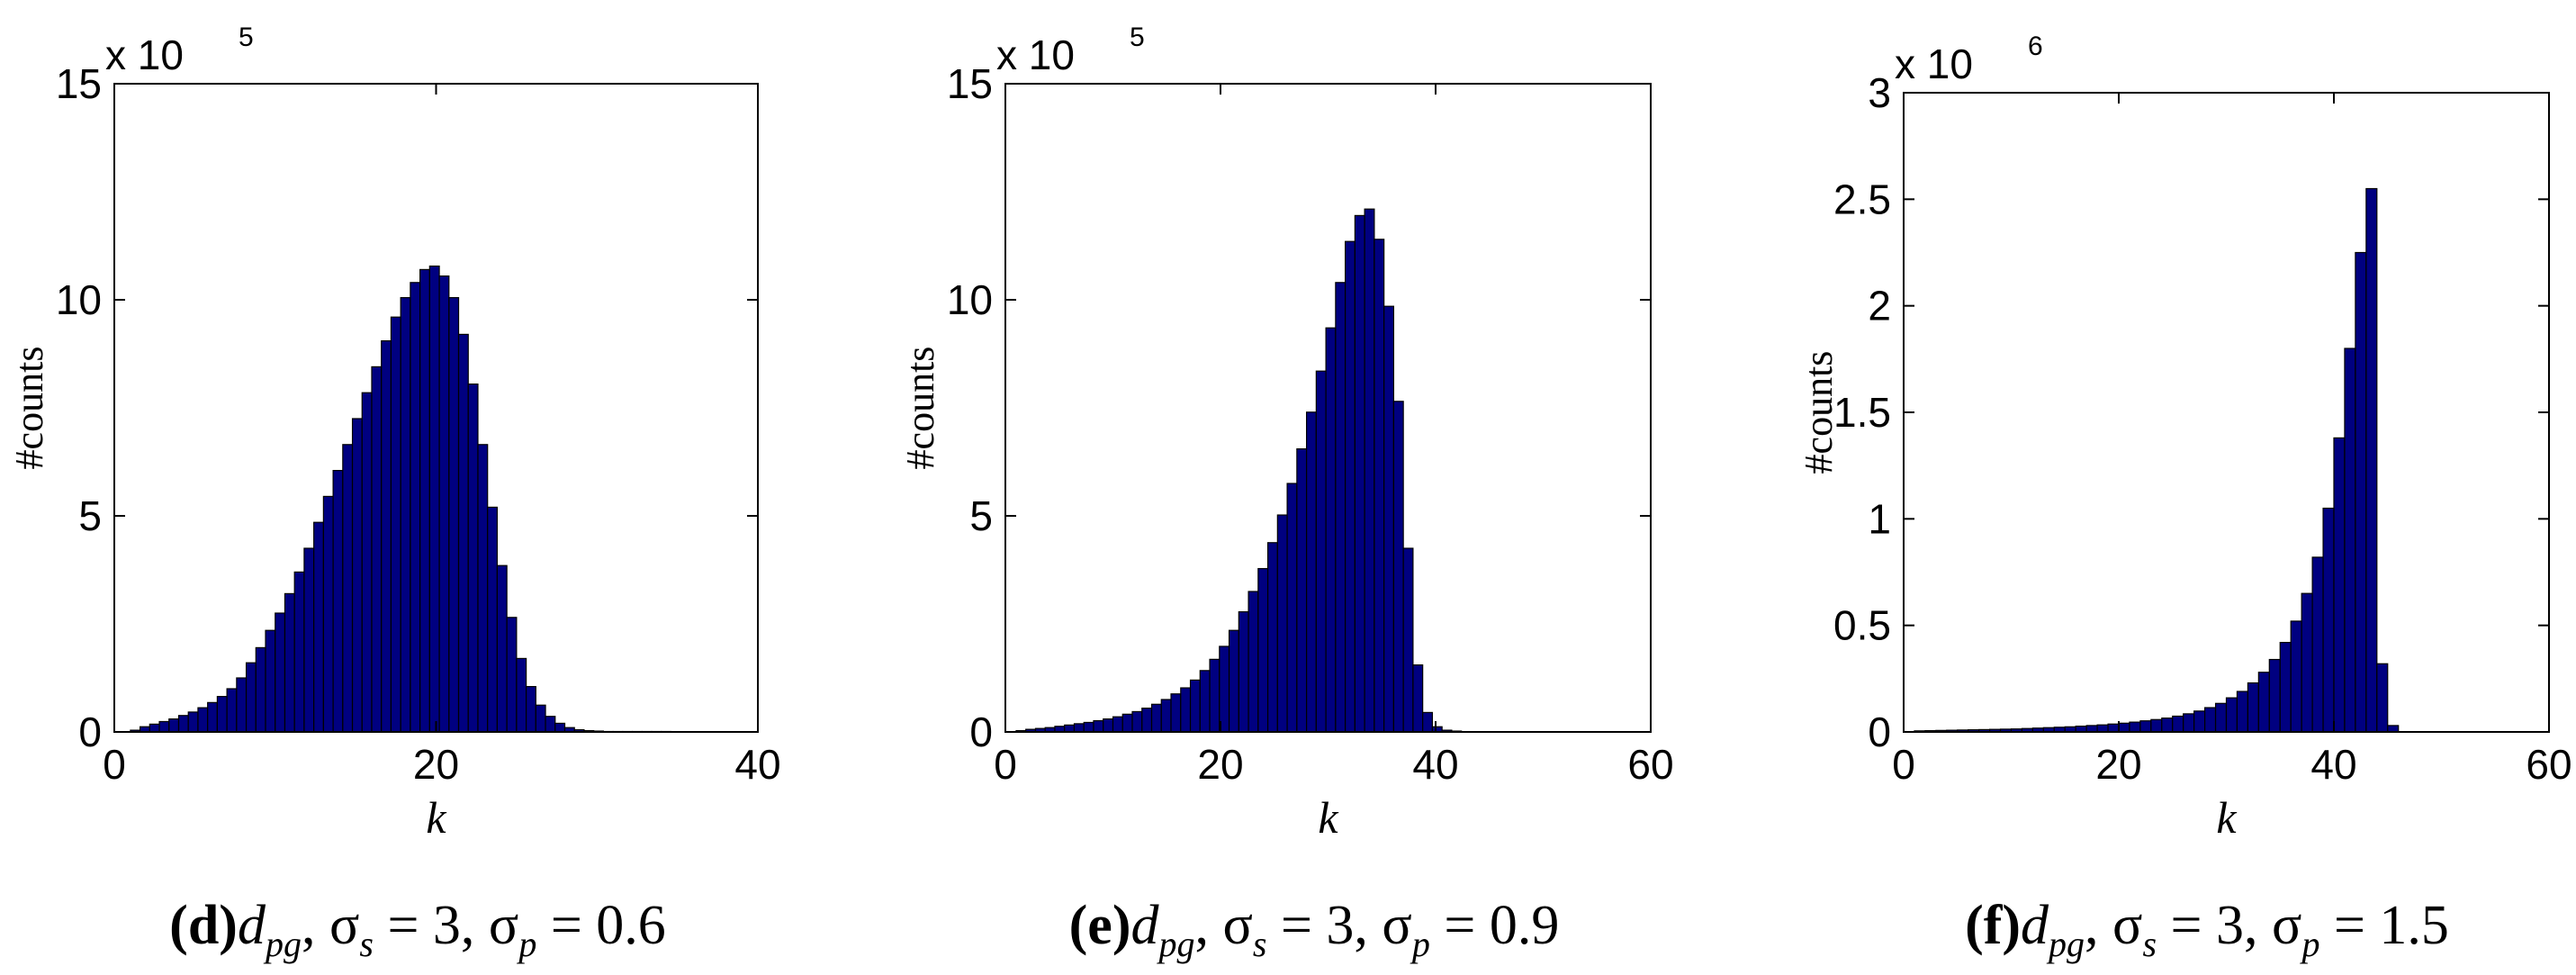  Describe the element at coordinates (1879, 306) in the screenshot. I see `y-tick-label: 2` at that location.